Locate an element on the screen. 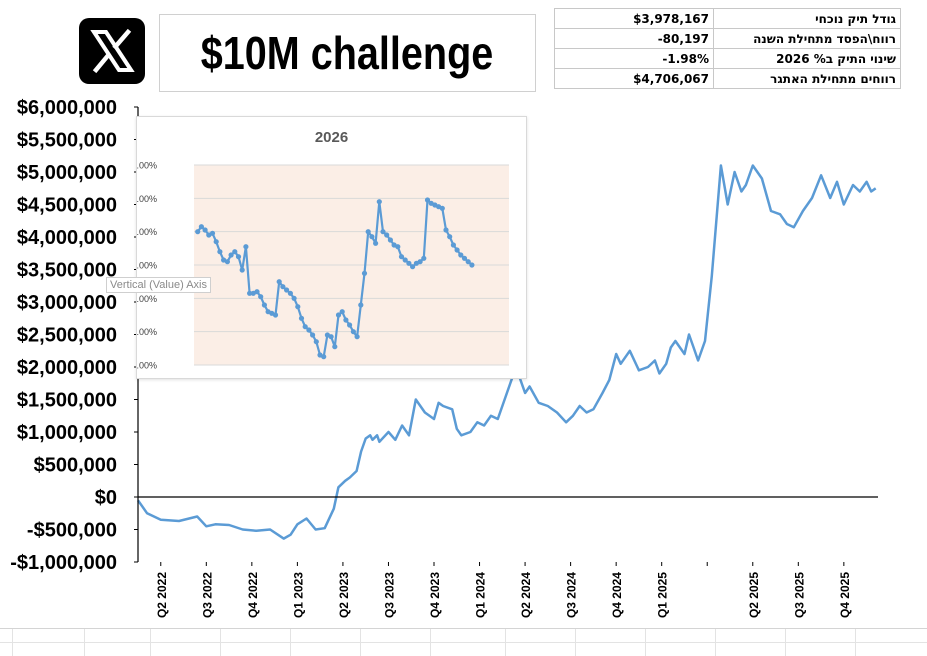 The height and width of the screenshot is (656, 927). y-tick-label: $4,500,000 is located at coordinates (67, 206).